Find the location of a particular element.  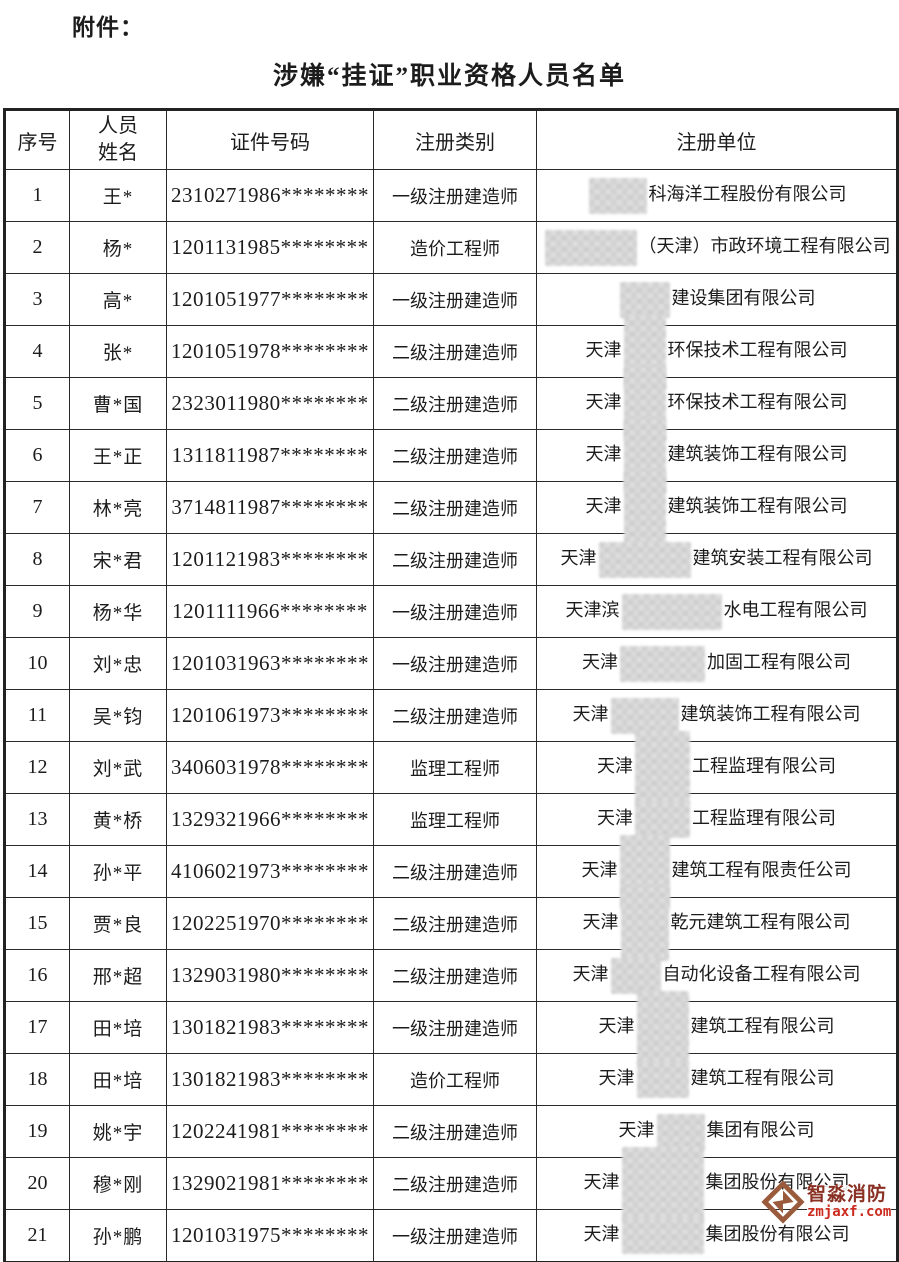

cell-reg-unit: 天津 加固工程有限公司 is located at coordinates (717, 663).